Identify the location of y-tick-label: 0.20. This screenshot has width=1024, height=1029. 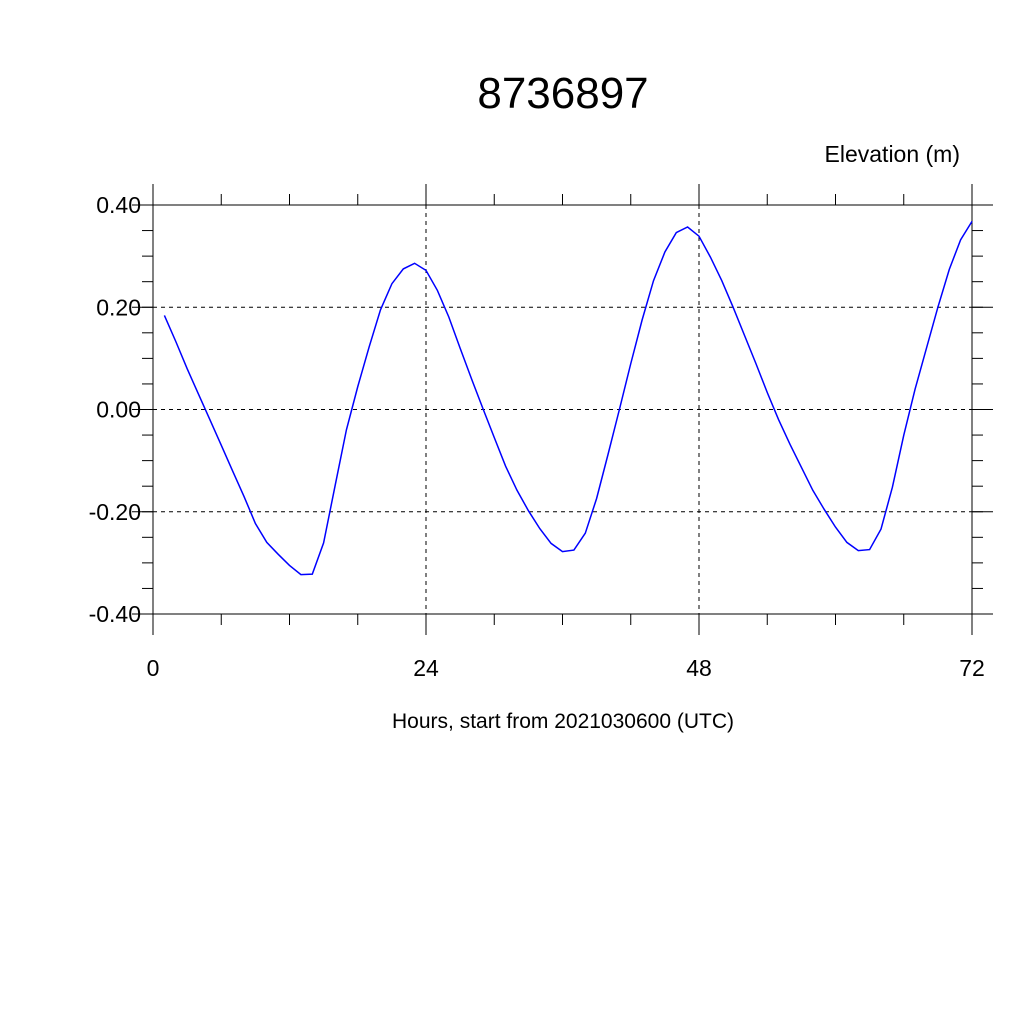
(118, 307).